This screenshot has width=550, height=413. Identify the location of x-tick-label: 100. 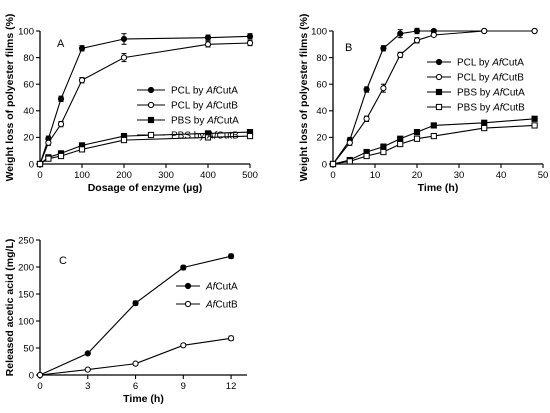
(82, 175).